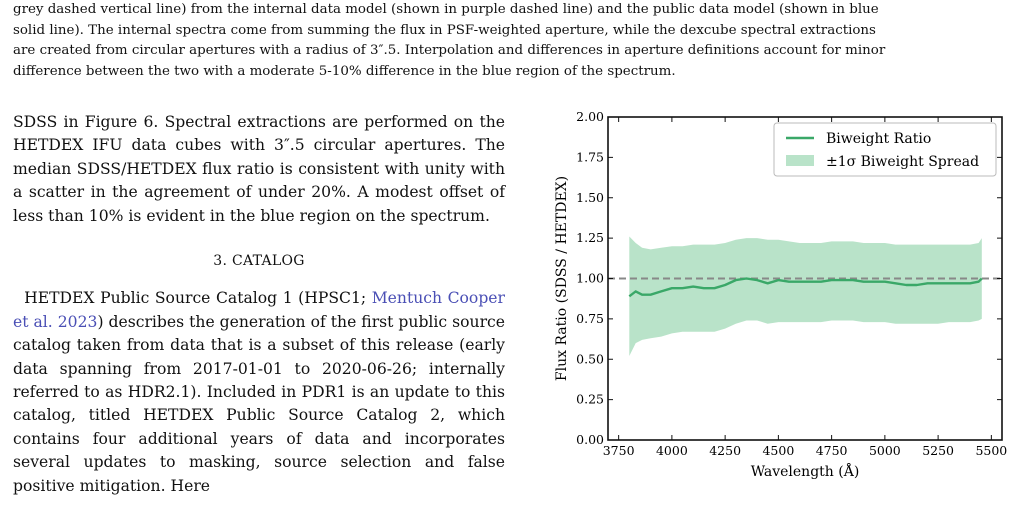 This screenshot has height=517, width=1034. Describe the element at coordinates (590, 399) in the screenshot. I see `y-tick-label: 0.25` at that location.